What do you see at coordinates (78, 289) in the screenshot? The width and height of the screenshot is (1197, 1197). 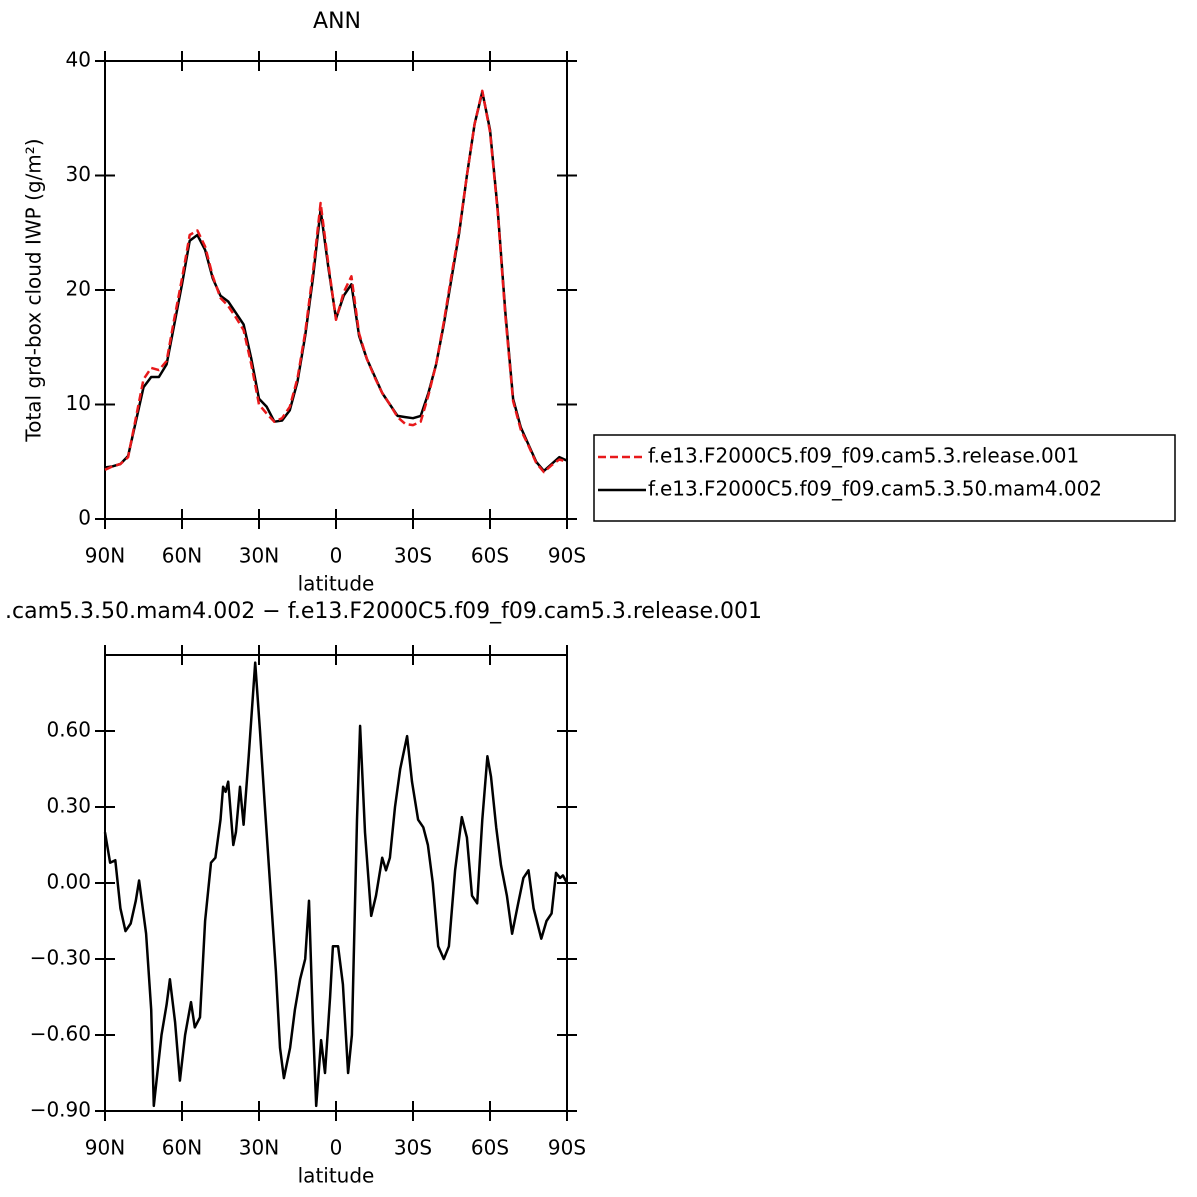 I see `y-tick-label: 20` at bounding box center [78, 289].